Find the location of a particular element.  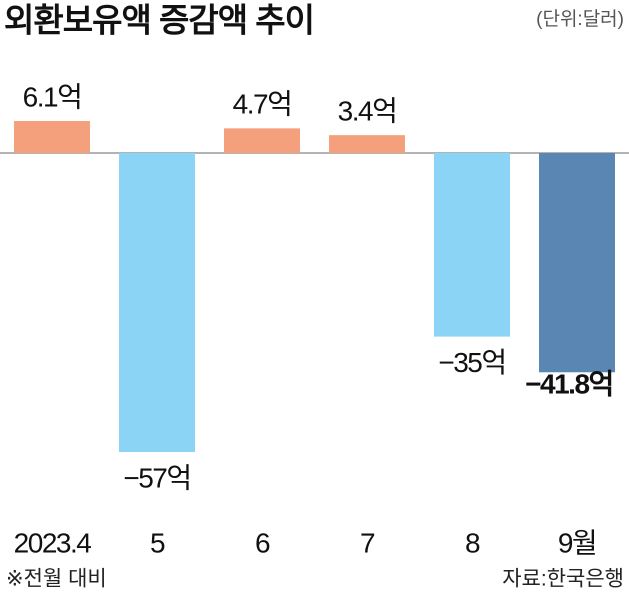

x-tick-label: 6 is located at coordinates (262, 542).